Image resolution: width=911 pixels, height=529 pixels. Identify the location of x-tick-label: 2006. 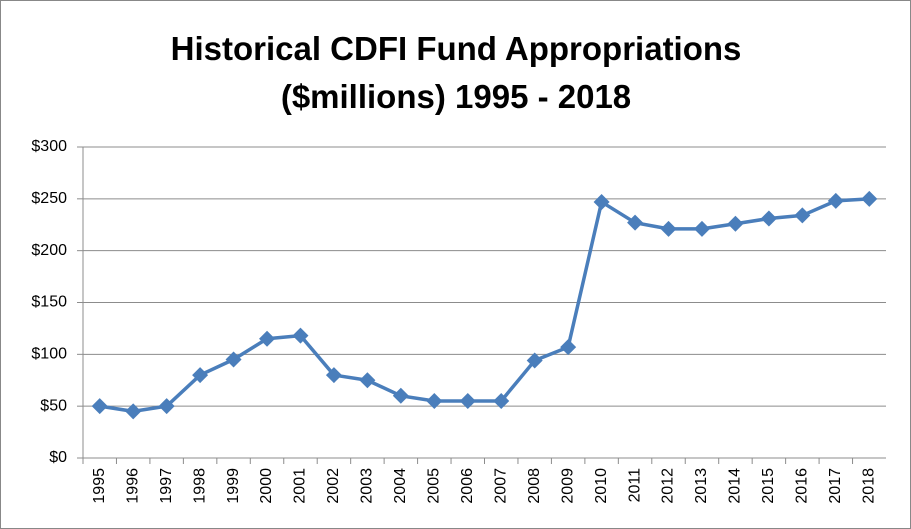
(467, 486).